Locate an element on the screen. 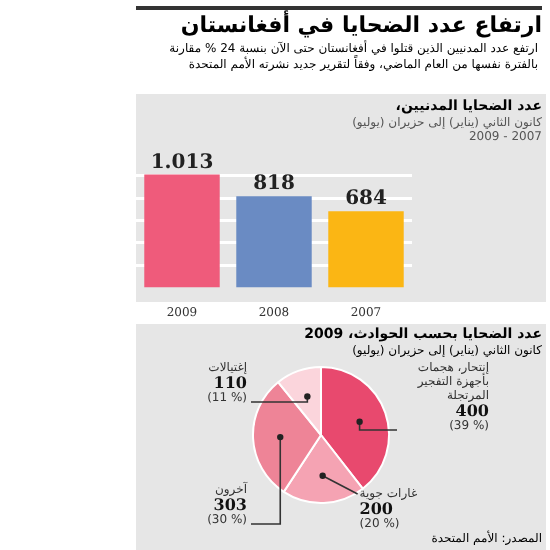 The image size is (550, 550). data-label: 684 is located at coordinates (366, 199).